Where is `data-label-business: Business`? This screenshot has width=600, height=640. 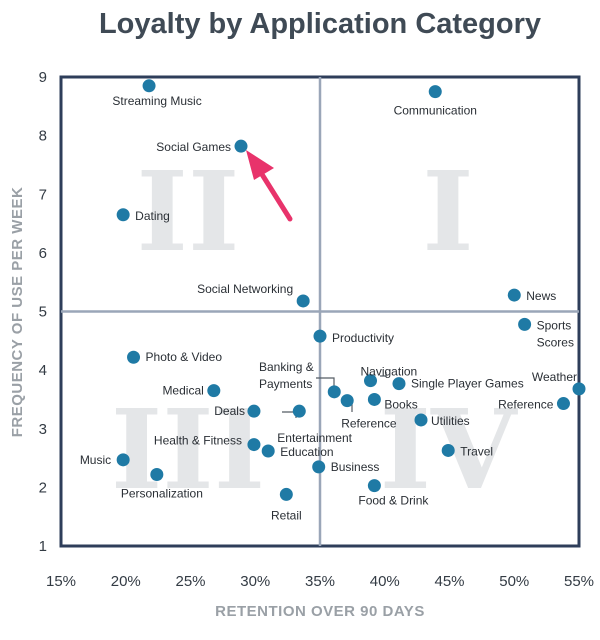
data-label-business: Business is located at coordinates (355, 467).